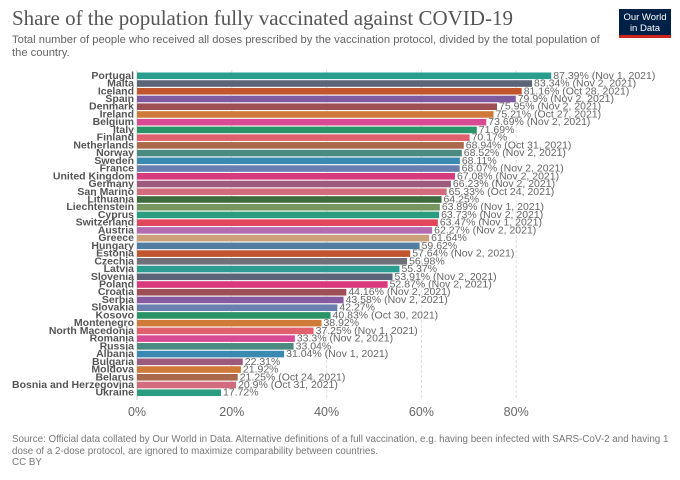 The width and height of the screenshot is (680, 480). Describe the element at coordinates (119, 99) in the screenshot. I see `category-label: Spain` at that location.